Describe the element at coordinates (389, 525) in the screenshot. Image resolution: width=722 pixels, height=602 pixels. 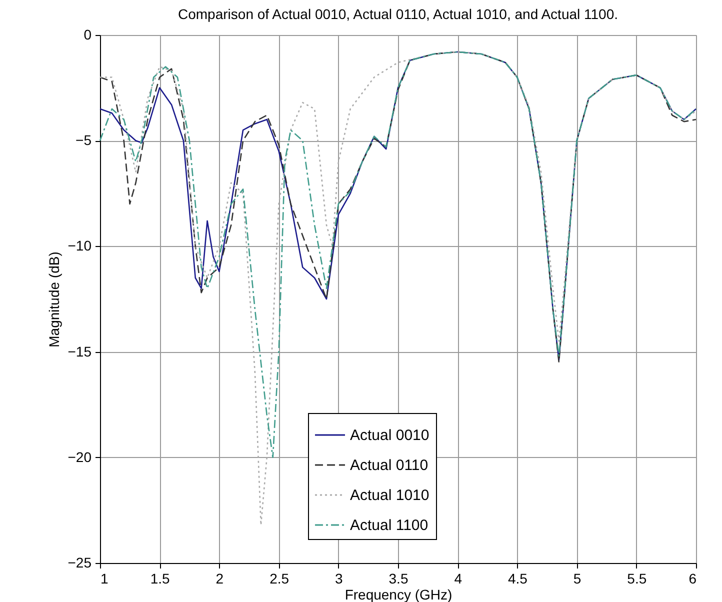
I see `legend-label: Actual 1100` at that location.